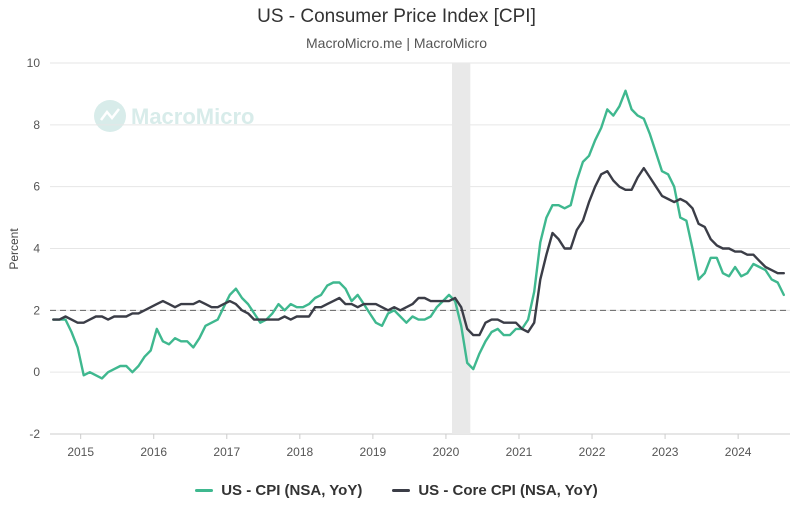 The width and height of the screenshot is (793, 509). What do you see at coordinates (34, 434) in the screenshot?
I see `y-tick-label: -2` at bounding box center [34, 434].